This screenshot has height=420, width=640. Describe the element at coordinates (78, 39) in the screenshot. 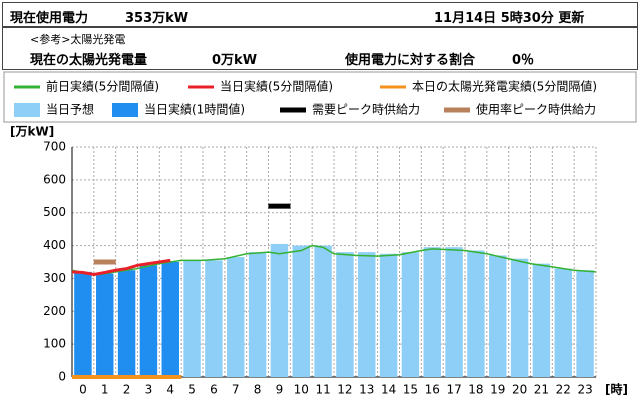

I see `reference: <参考>太陽光発電` at that location.